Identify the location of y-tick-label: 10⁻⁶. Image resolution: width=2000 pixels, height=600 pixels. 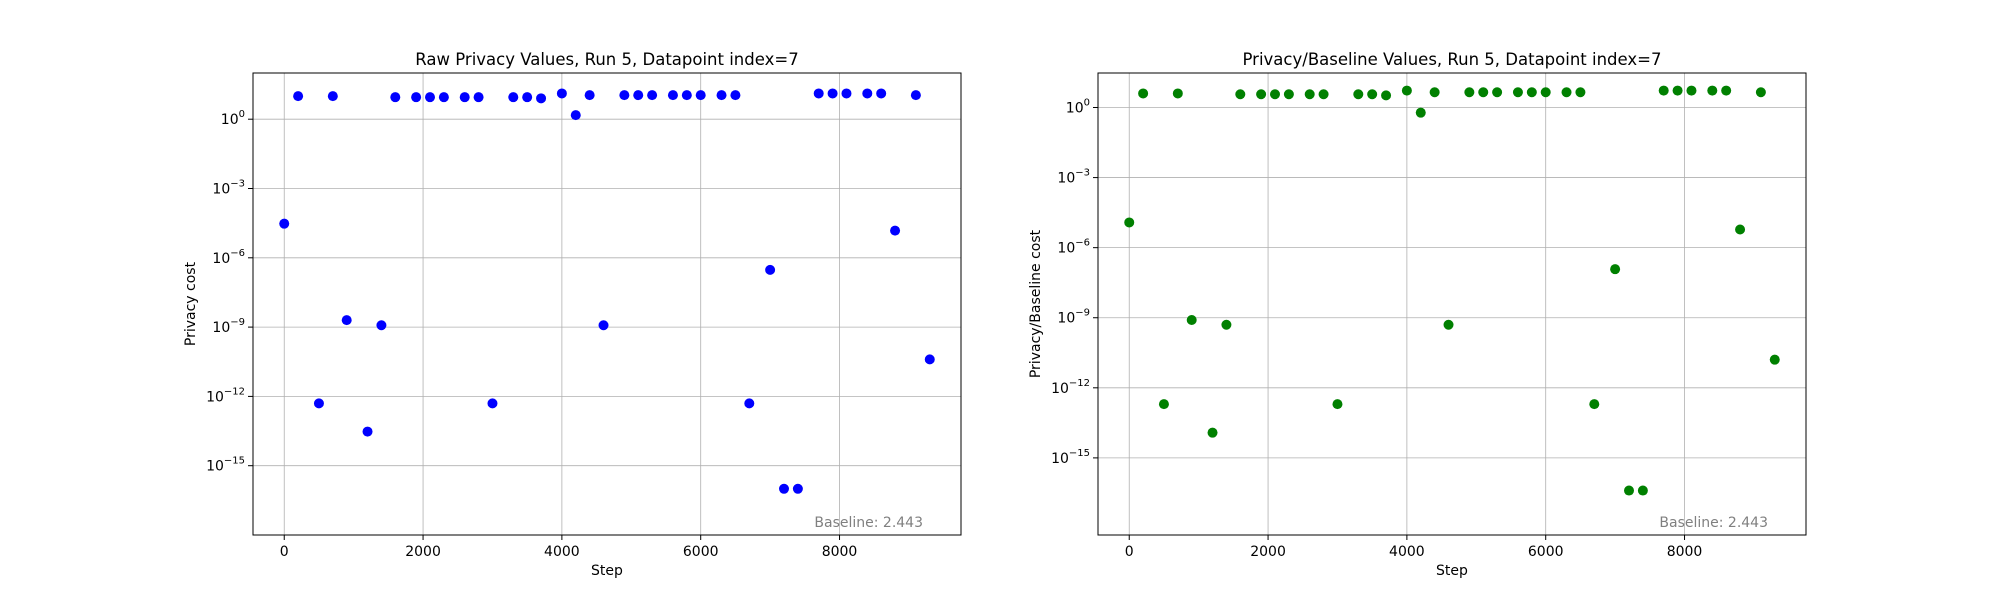
(1073, 247).